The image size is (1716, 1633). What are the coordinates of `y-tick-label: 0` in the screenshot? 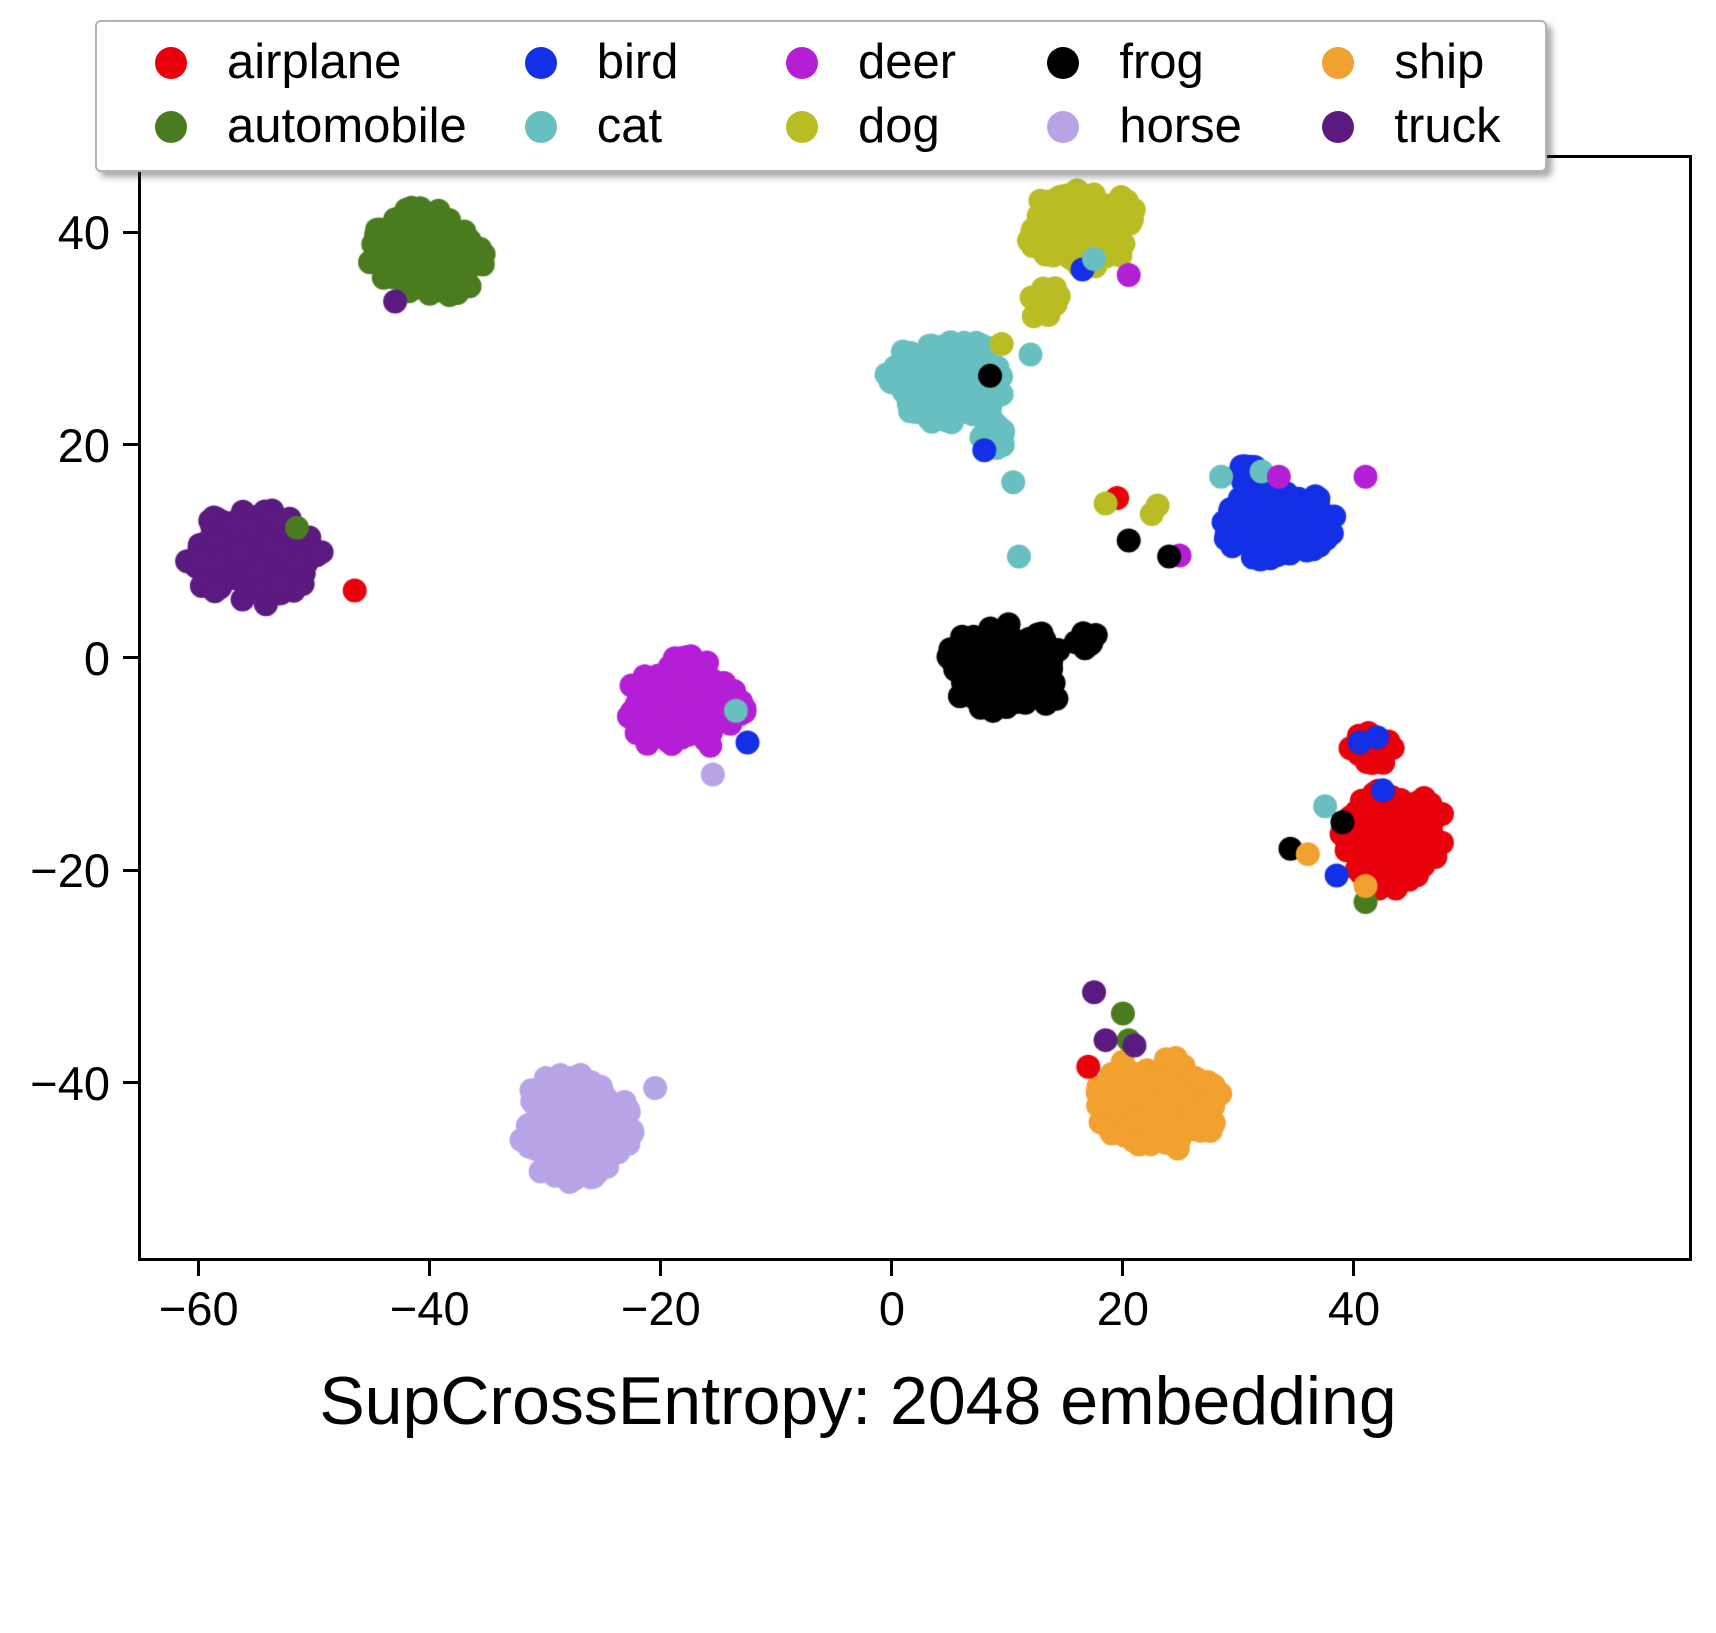 It's located at (96, 658).